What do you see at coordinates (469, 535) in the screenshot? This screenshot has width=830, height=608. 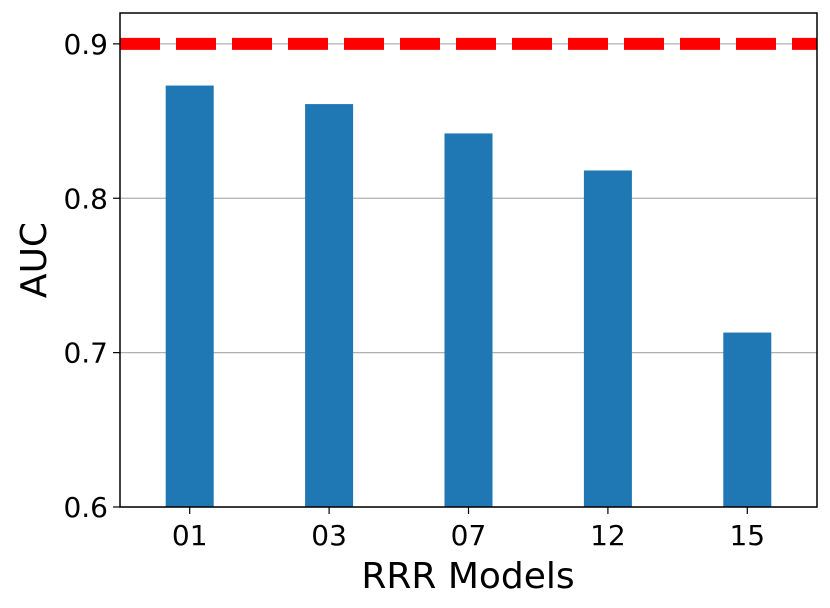 I see `x-tick-label: 07` at bounding box center [469, 535].